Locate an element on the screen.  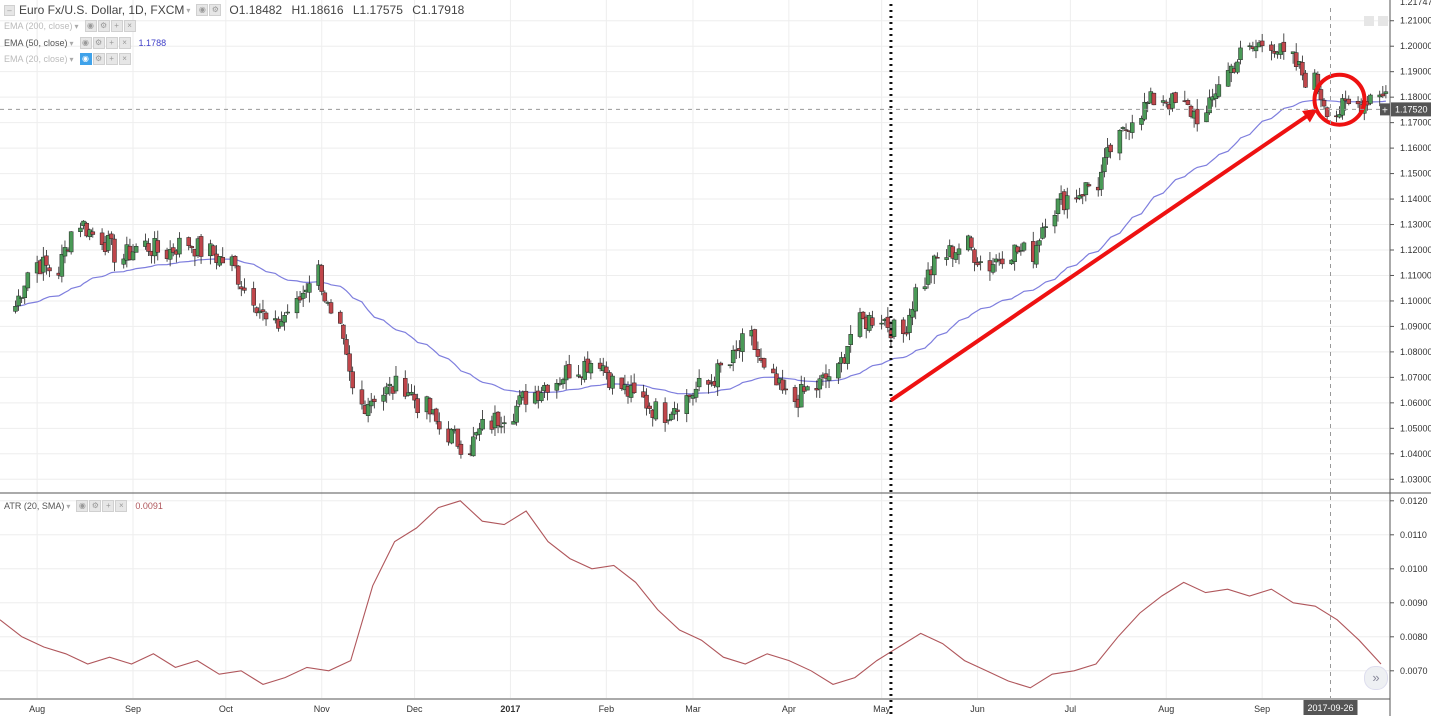
price-tick-label: 1.09000 is located at coordinates (1415, 326).